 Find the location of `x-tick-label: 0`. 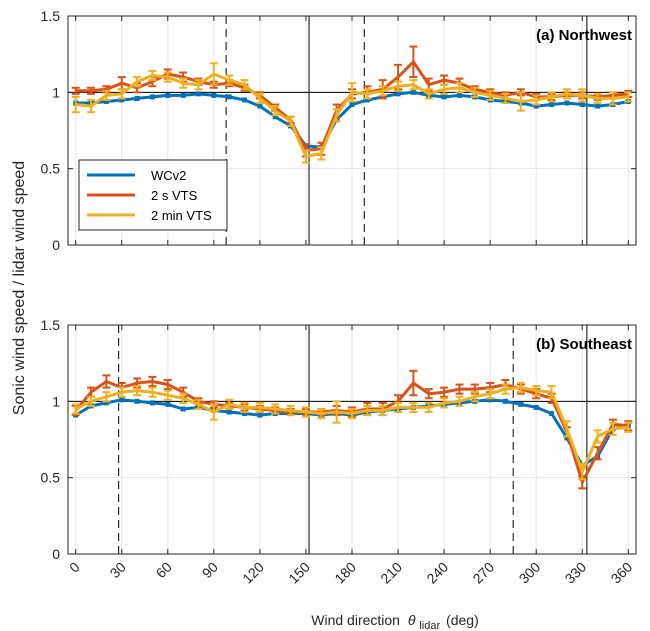

x-tick-label: 0 is located at coordinates (74, 567).